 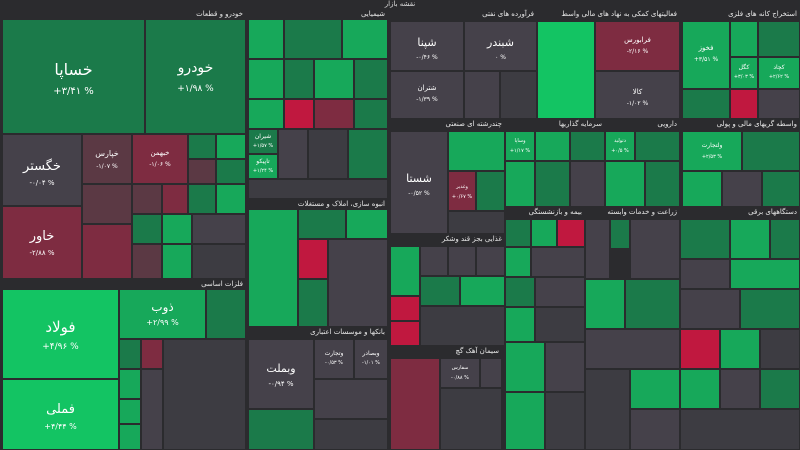 What do you see at coordinates (500, 46) in the screenshot?
I see `tile-shbandar: شبندر ۰ %` at bounding box center [500, 46].